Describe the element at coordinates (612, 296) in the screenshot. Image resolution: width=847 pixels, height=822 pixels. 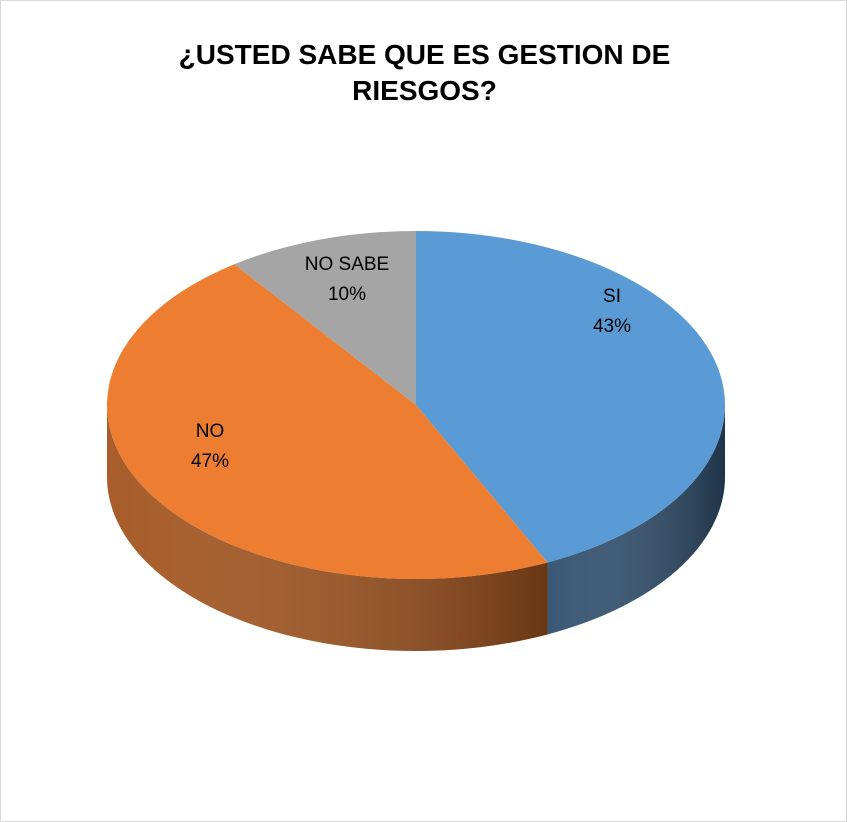
I see `data-label-category: SI` at that location.